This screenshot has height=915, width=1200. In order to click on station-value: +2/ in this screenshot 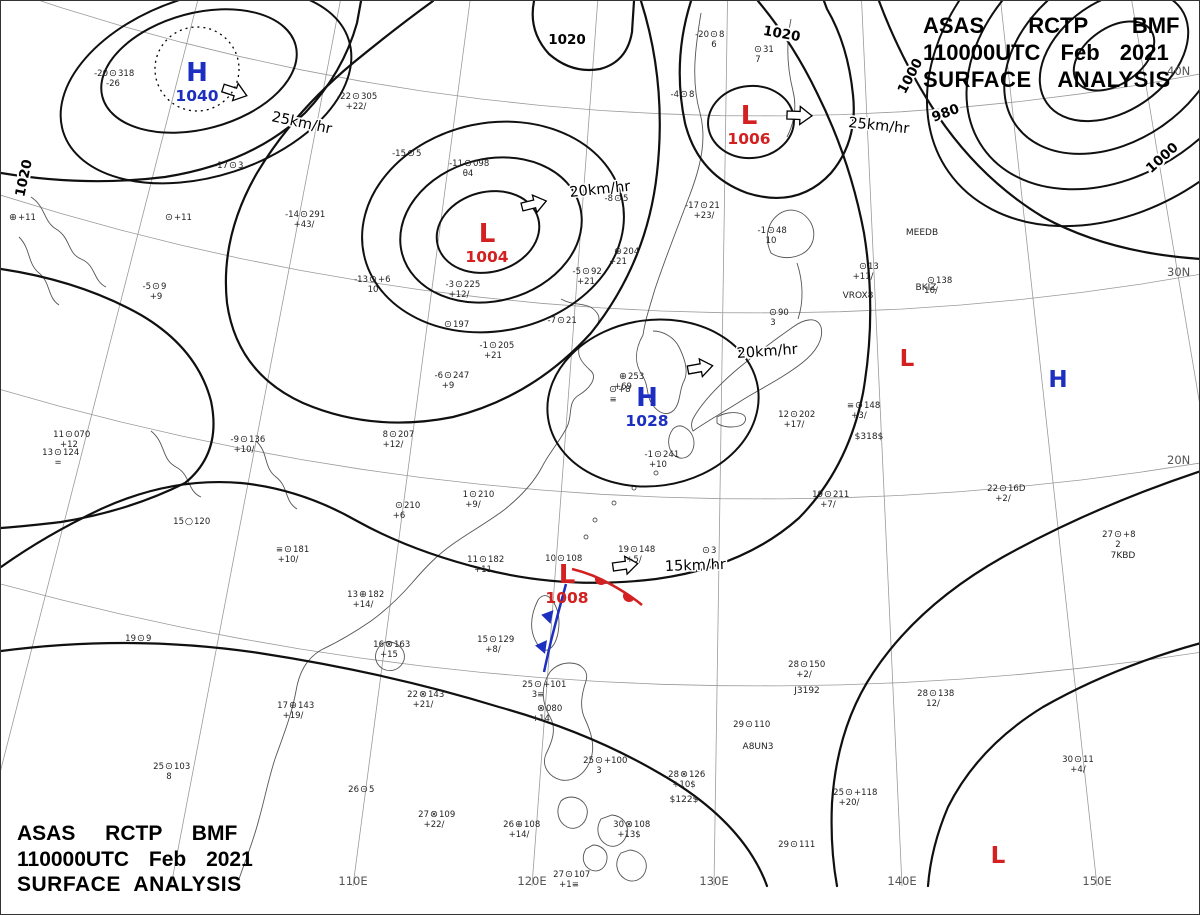, I will do `click(804, 675)`.